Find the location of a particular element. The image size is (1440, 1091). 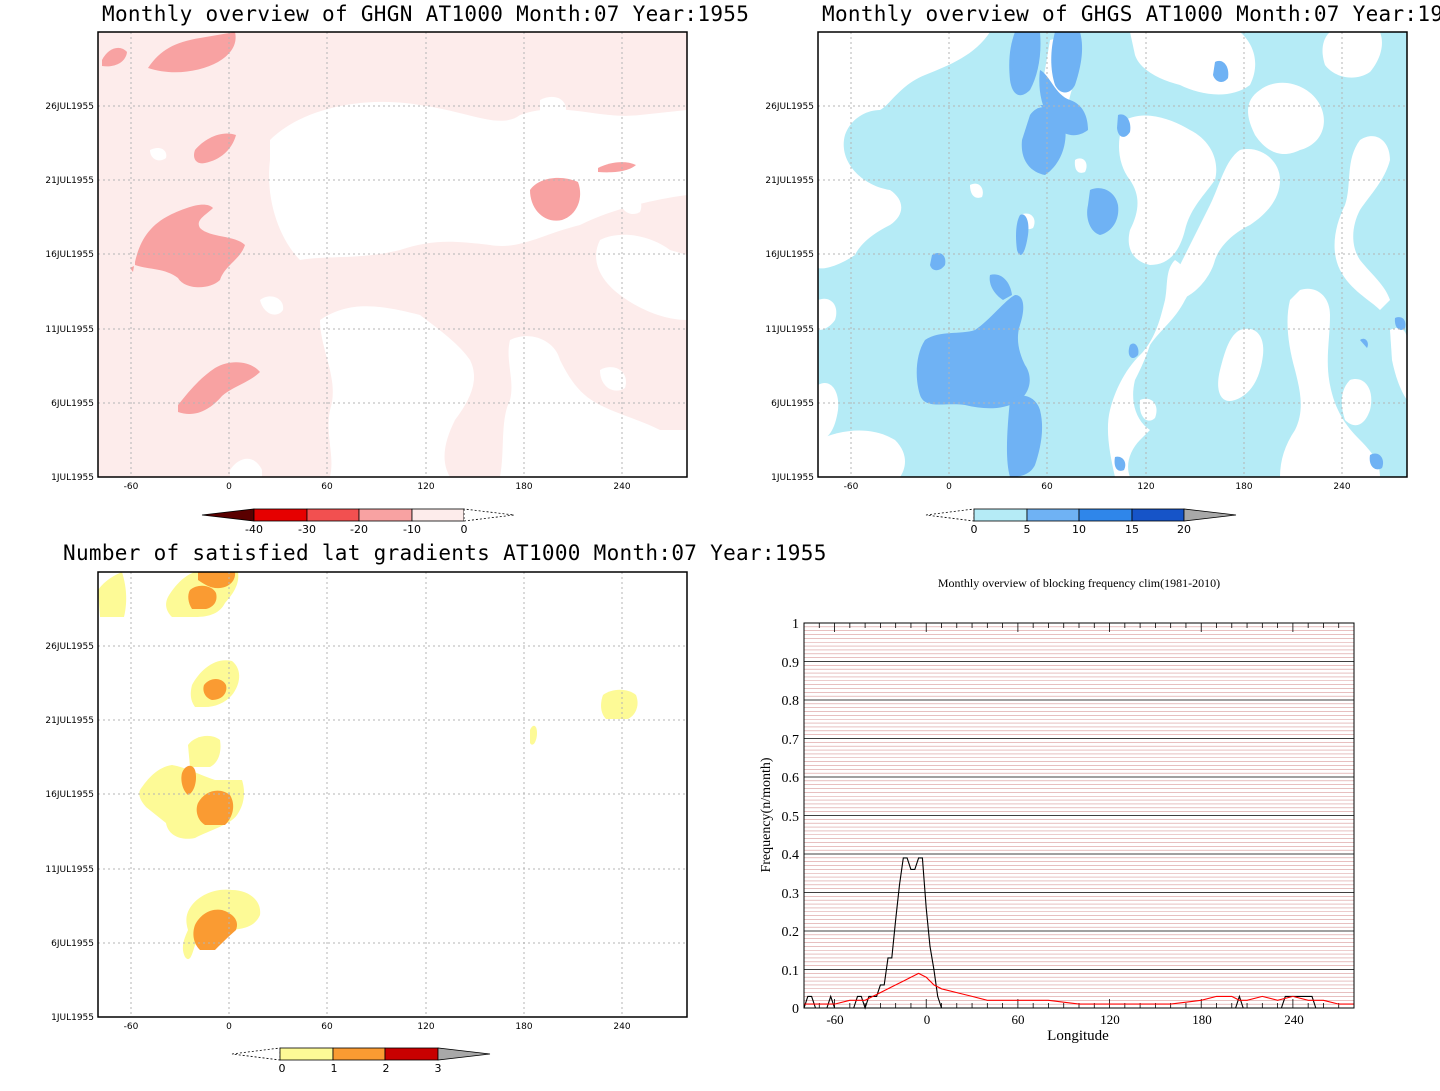

freq-ytick: 0.2 is located at coordinates (791, 932).